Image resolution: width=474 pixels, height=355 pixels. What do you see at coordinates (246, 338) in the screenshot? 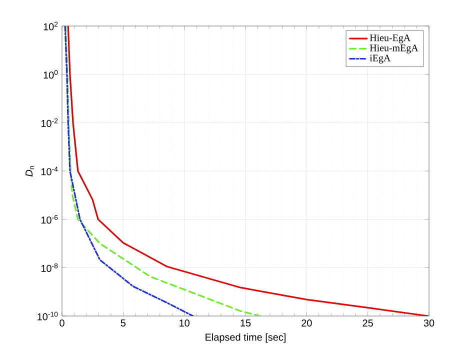
I see `x-axis-title: Elapsed time [sec]` at bounding box center [246, 338].